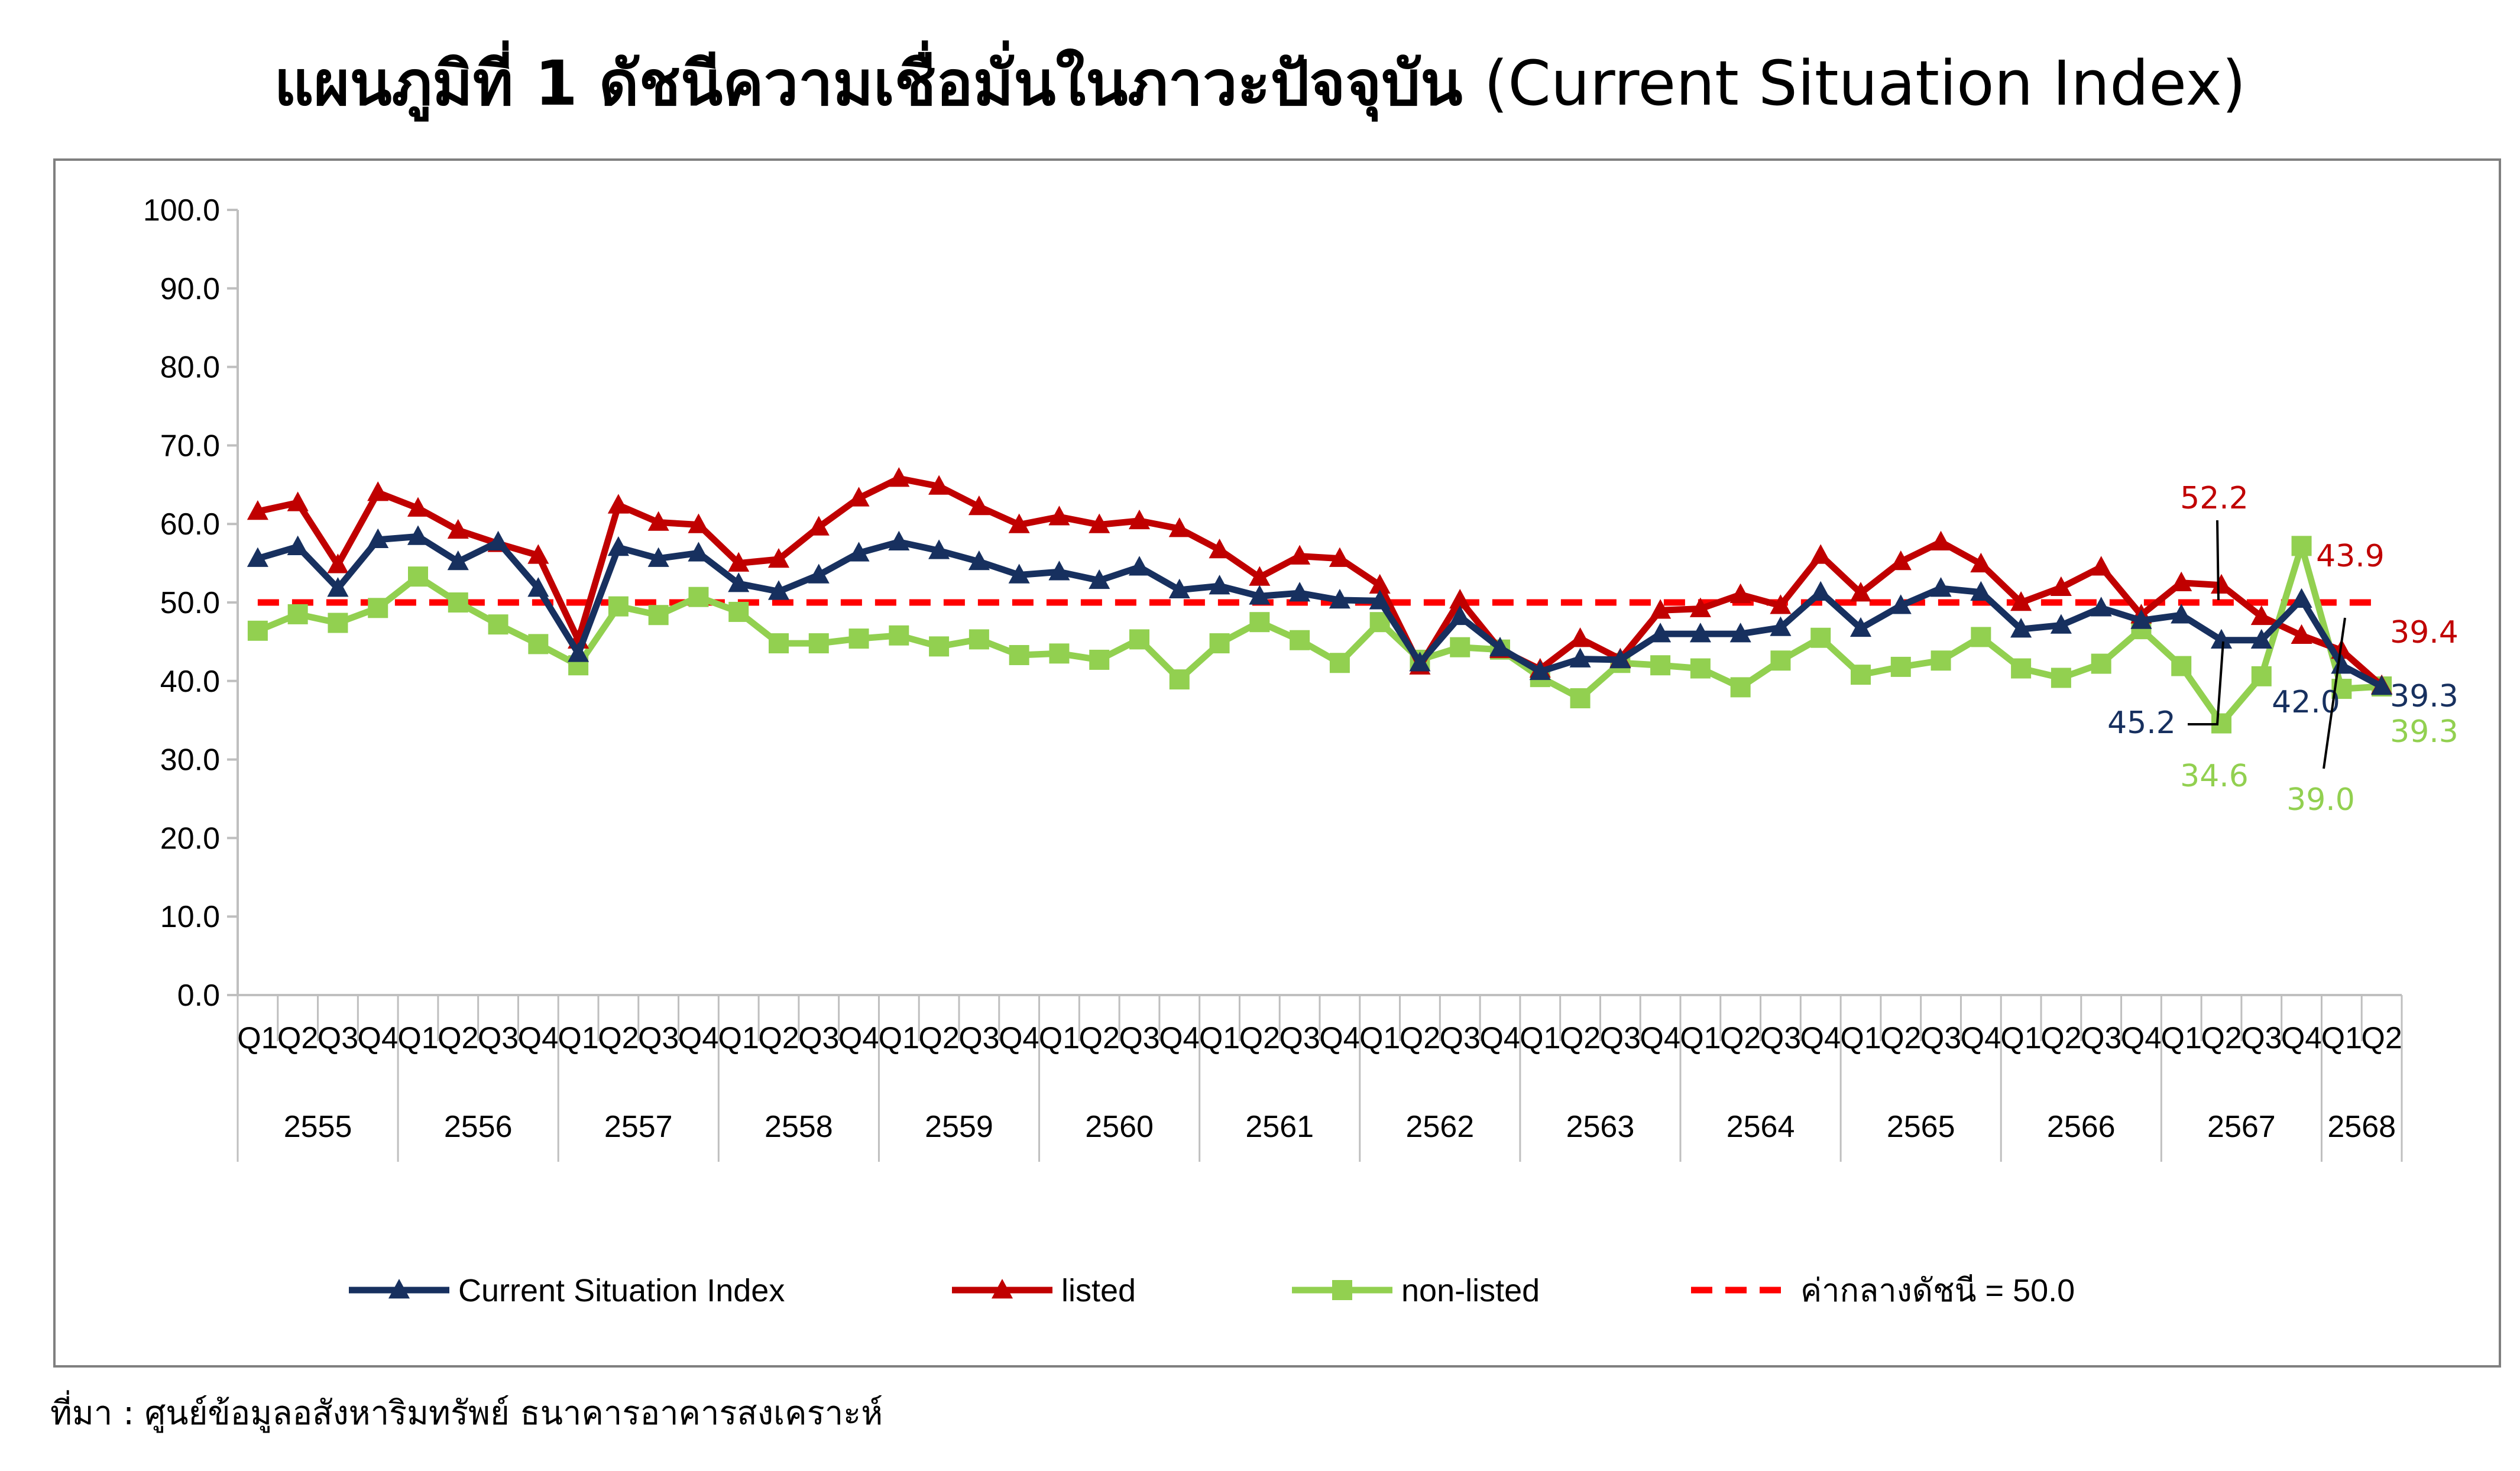  Describe the element at coordinates (1937, 1290) in the screenshot. I see `legend-label: ค่ากลางดัชนี = 50.0` at that location.